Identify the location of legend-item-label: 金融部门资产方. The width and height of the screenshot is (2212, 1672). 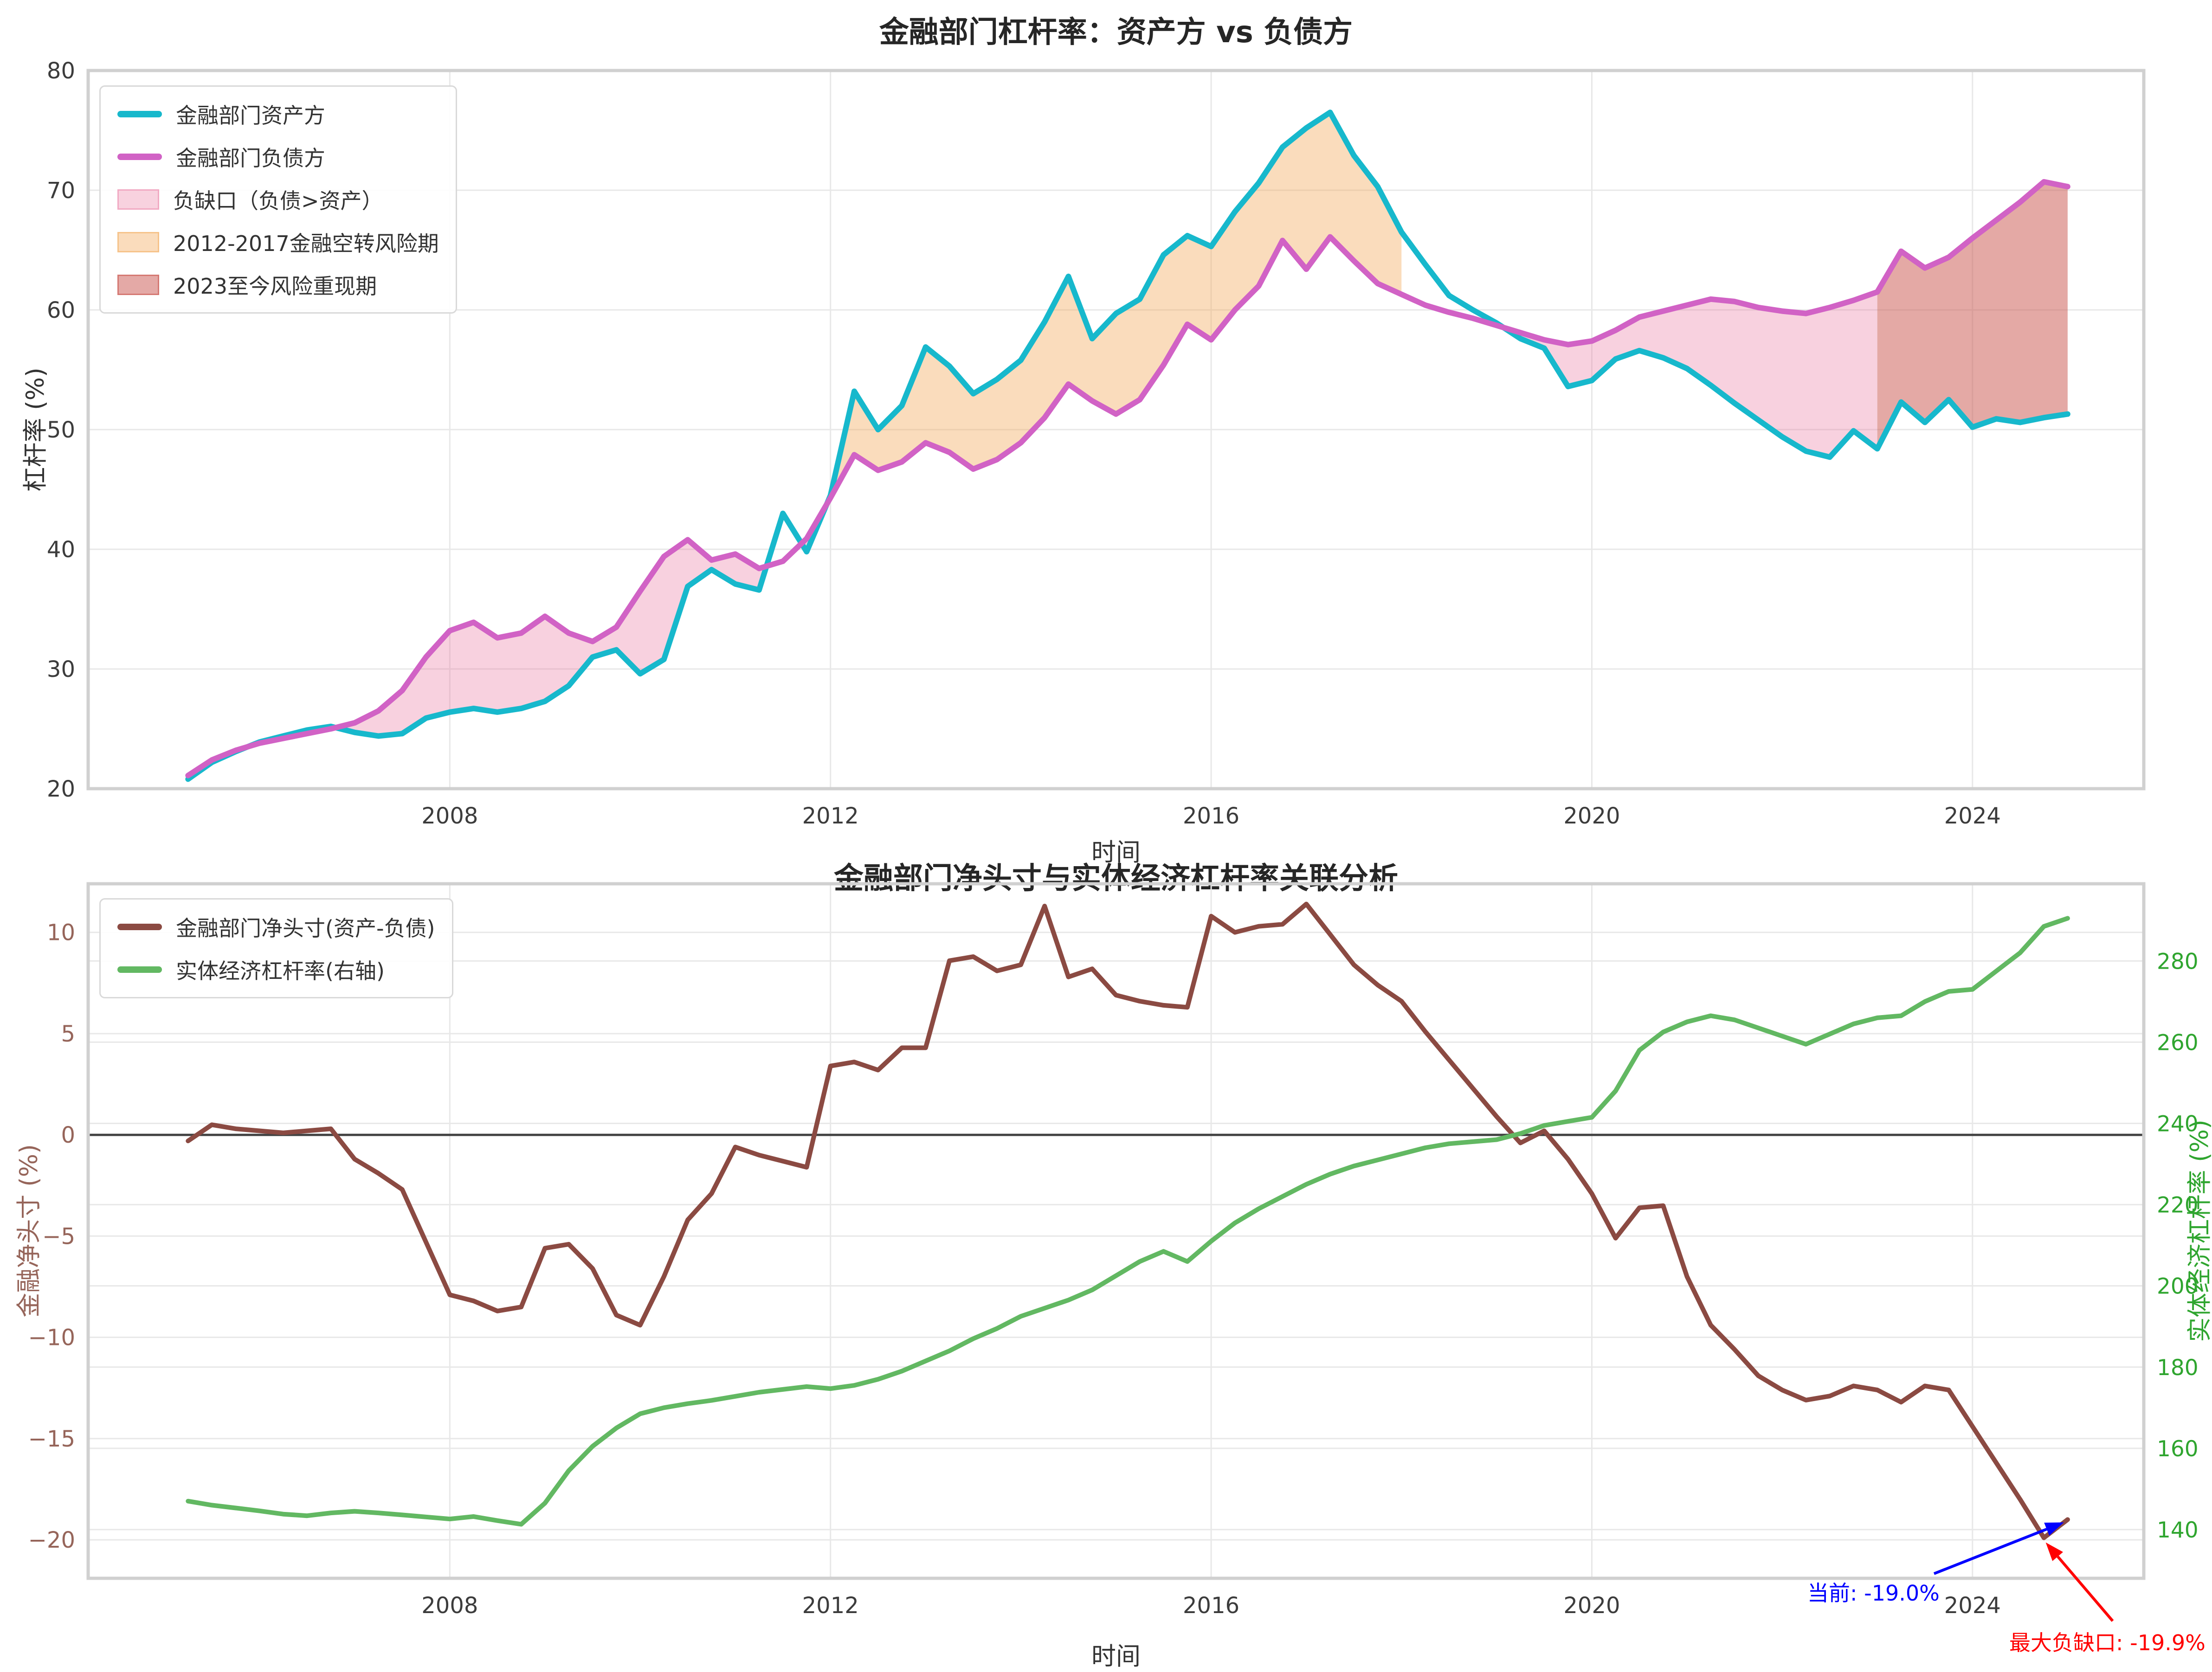
(250, 116).